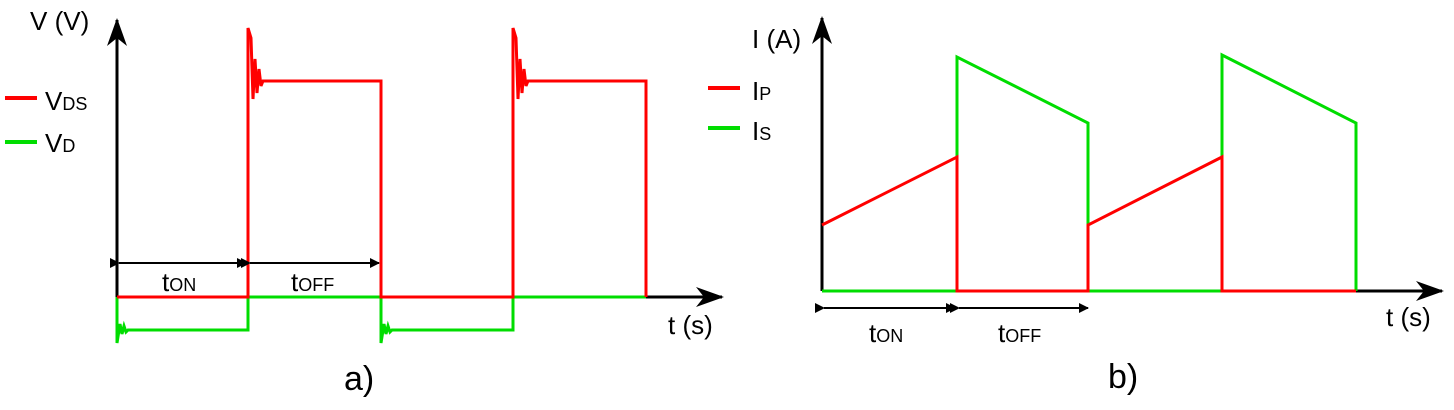 This screenshot has height=410, width=1454. What do you see at coordinates (1123, 377) in the screenshot?
I see `caption: b)` at bounding box center [1123, 377].